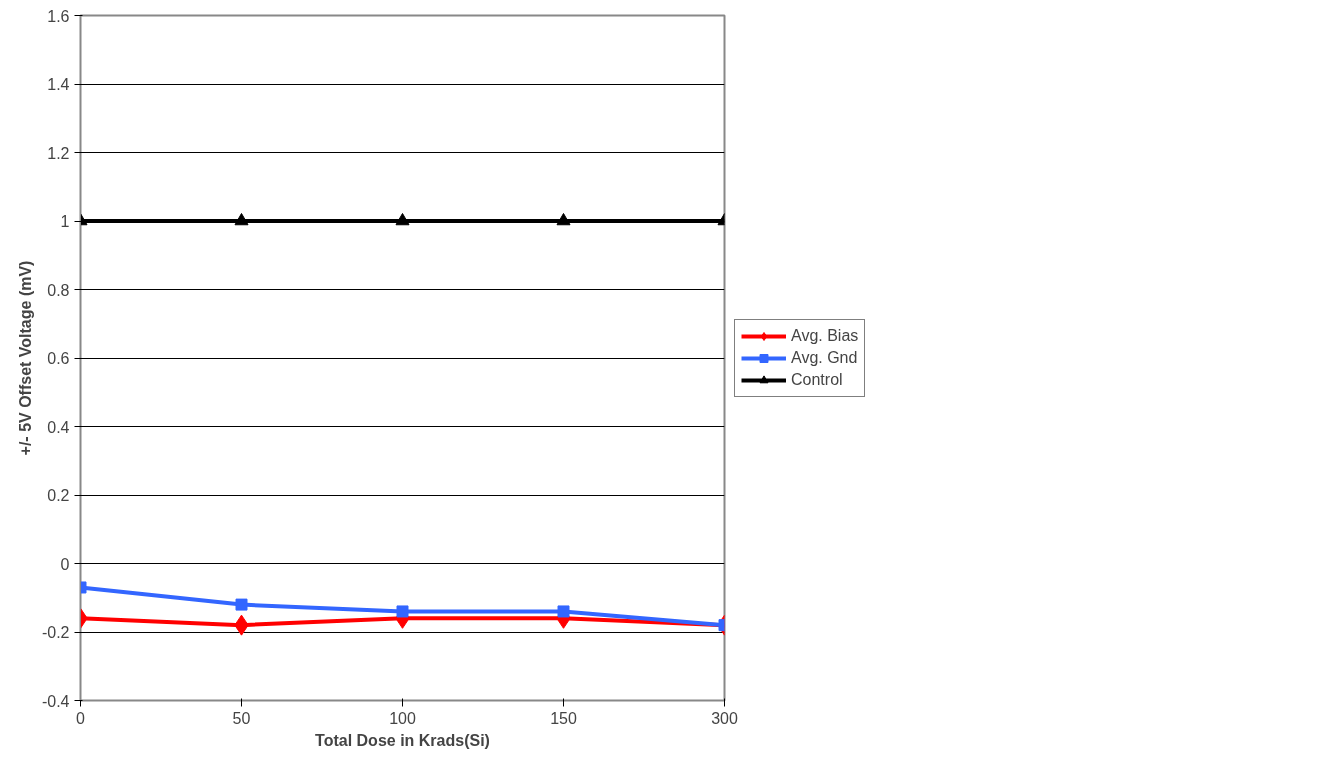 This screenshot has height=778, width=1338. Describe the element at coordinates (817, 379) in the screenshot. I see `legend-label: Control` at that location.